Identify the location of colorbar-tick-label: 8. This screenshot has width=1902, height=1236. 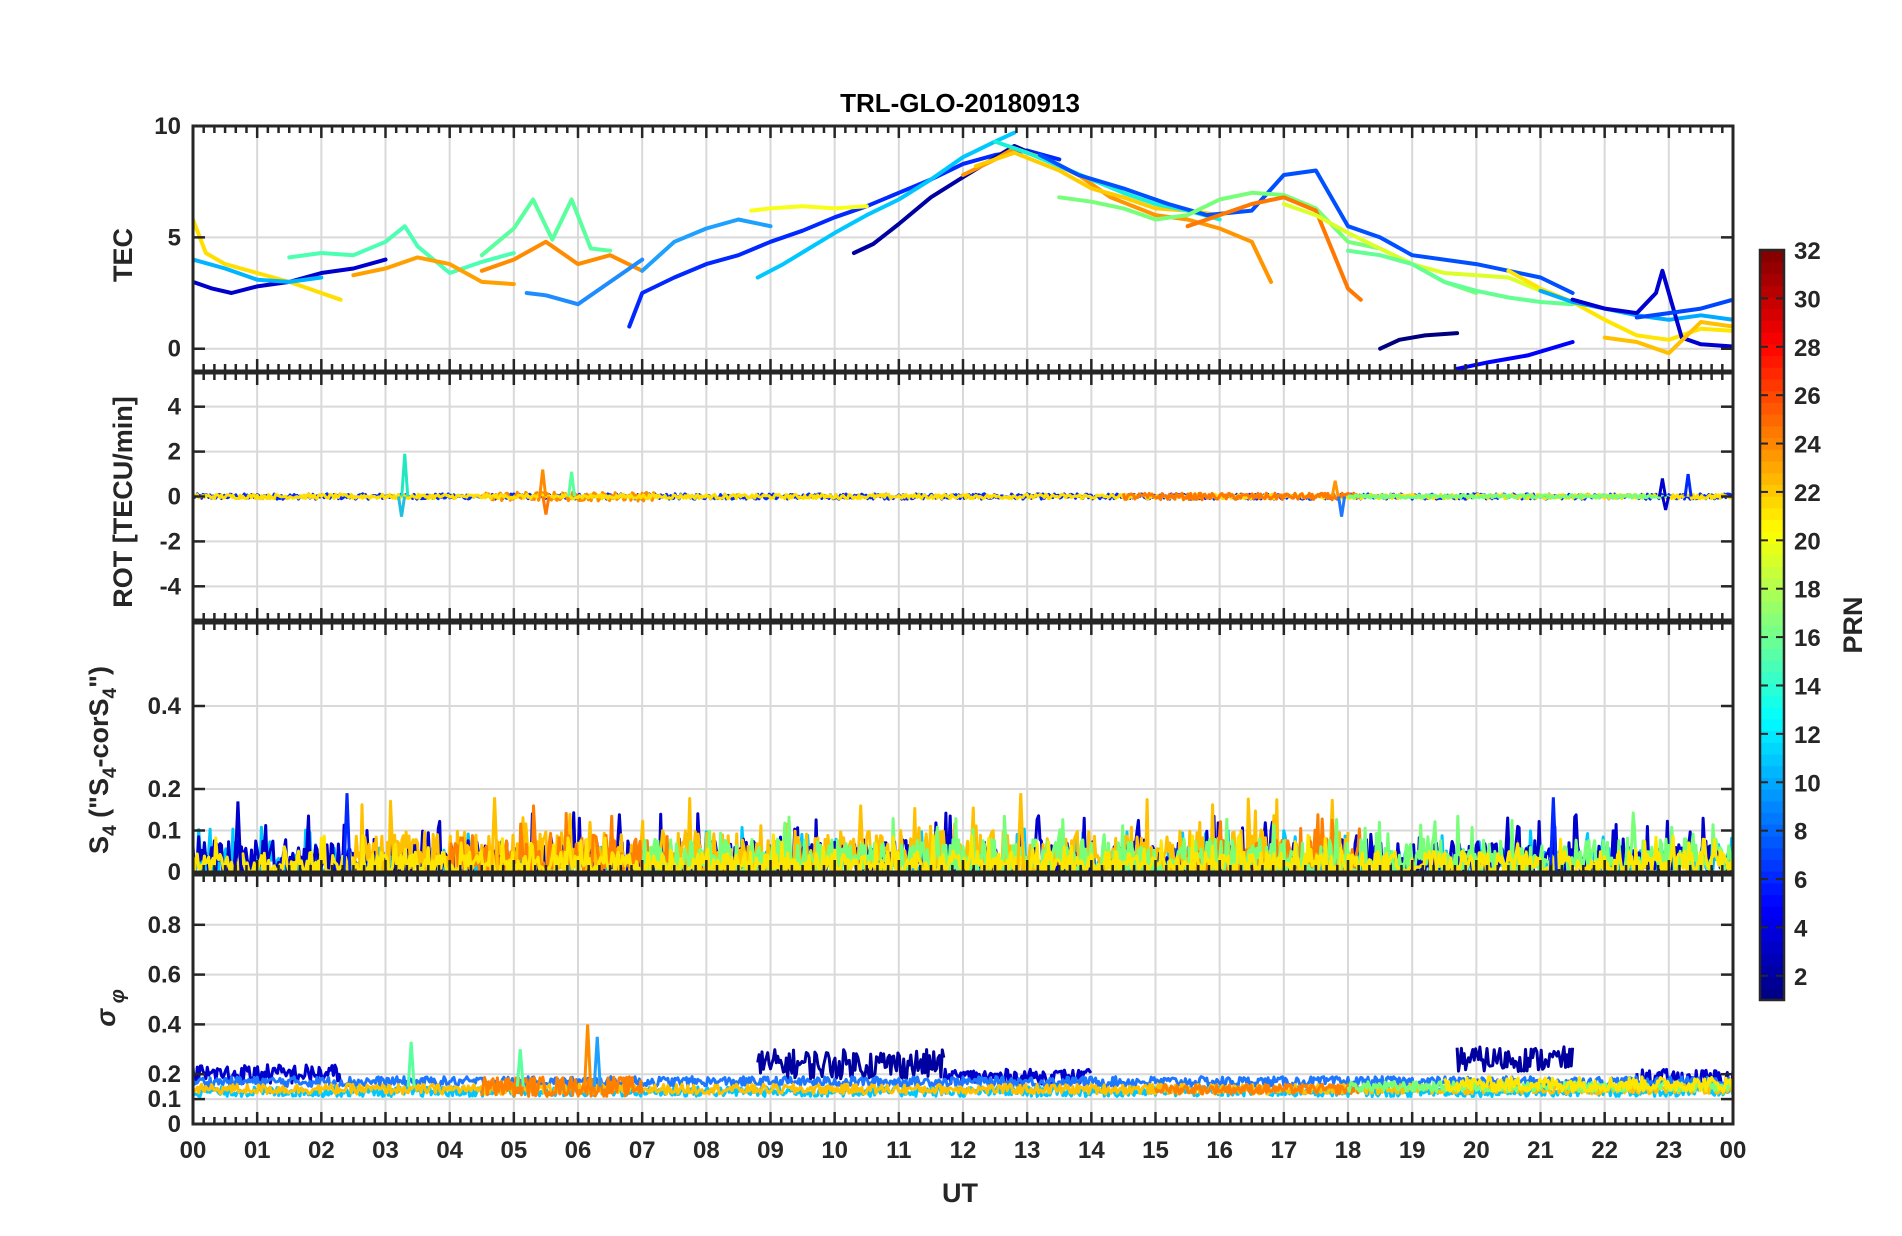
(1800, 832).